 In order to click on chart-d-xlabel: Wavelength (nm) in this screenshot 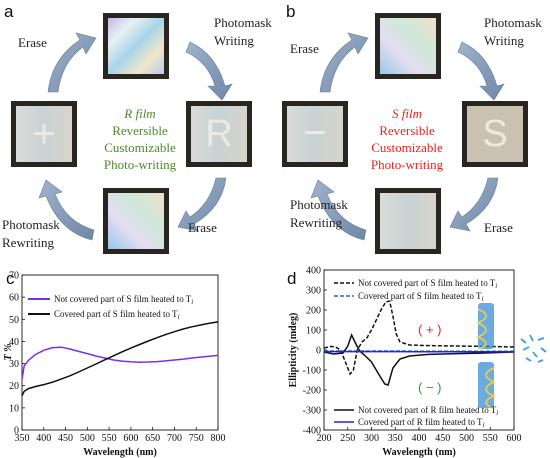, I will do `click(419, 452)`.